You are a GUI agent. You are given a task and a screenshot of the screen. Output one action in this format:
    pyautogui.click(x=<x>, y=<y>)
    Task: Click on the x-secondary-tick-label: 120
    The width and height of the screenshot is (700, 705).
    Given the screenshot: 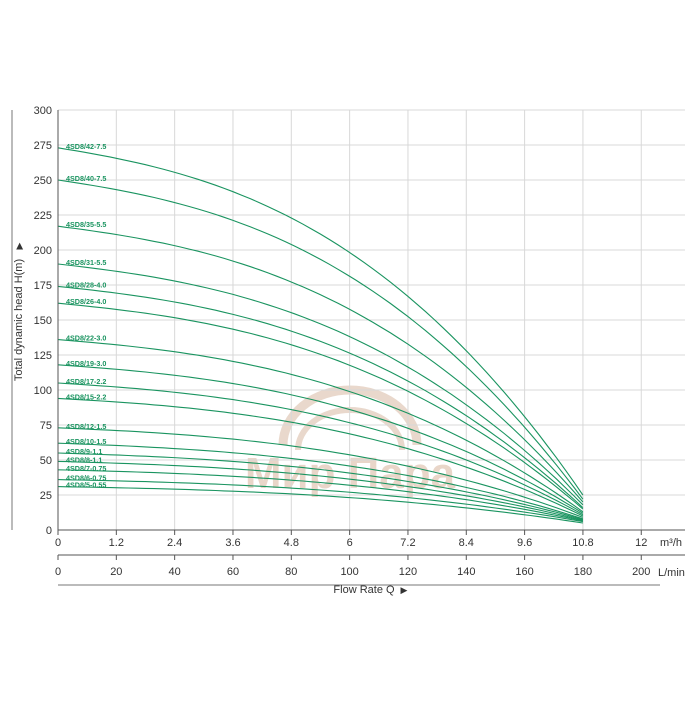 What is the action you would take?
    pyautogui.click(x=408, y=572)
    